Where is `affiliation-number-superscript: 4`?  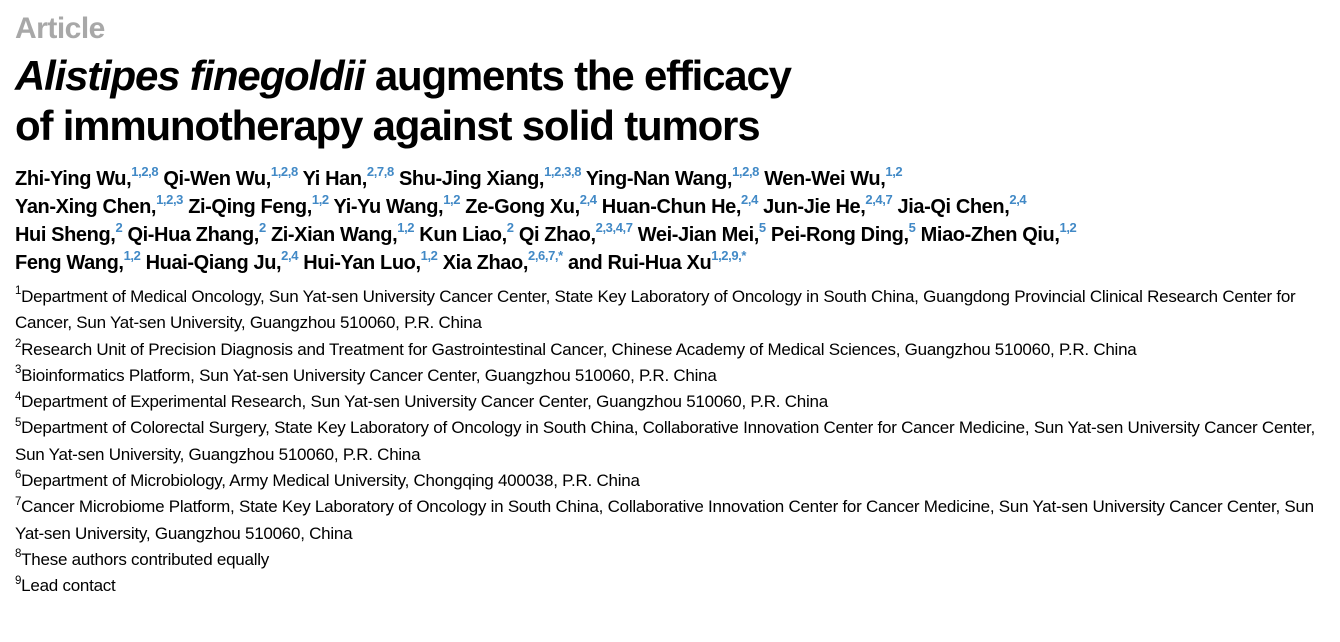
affiliation-number-superscript: 4 is located at coordinates (18, 396).